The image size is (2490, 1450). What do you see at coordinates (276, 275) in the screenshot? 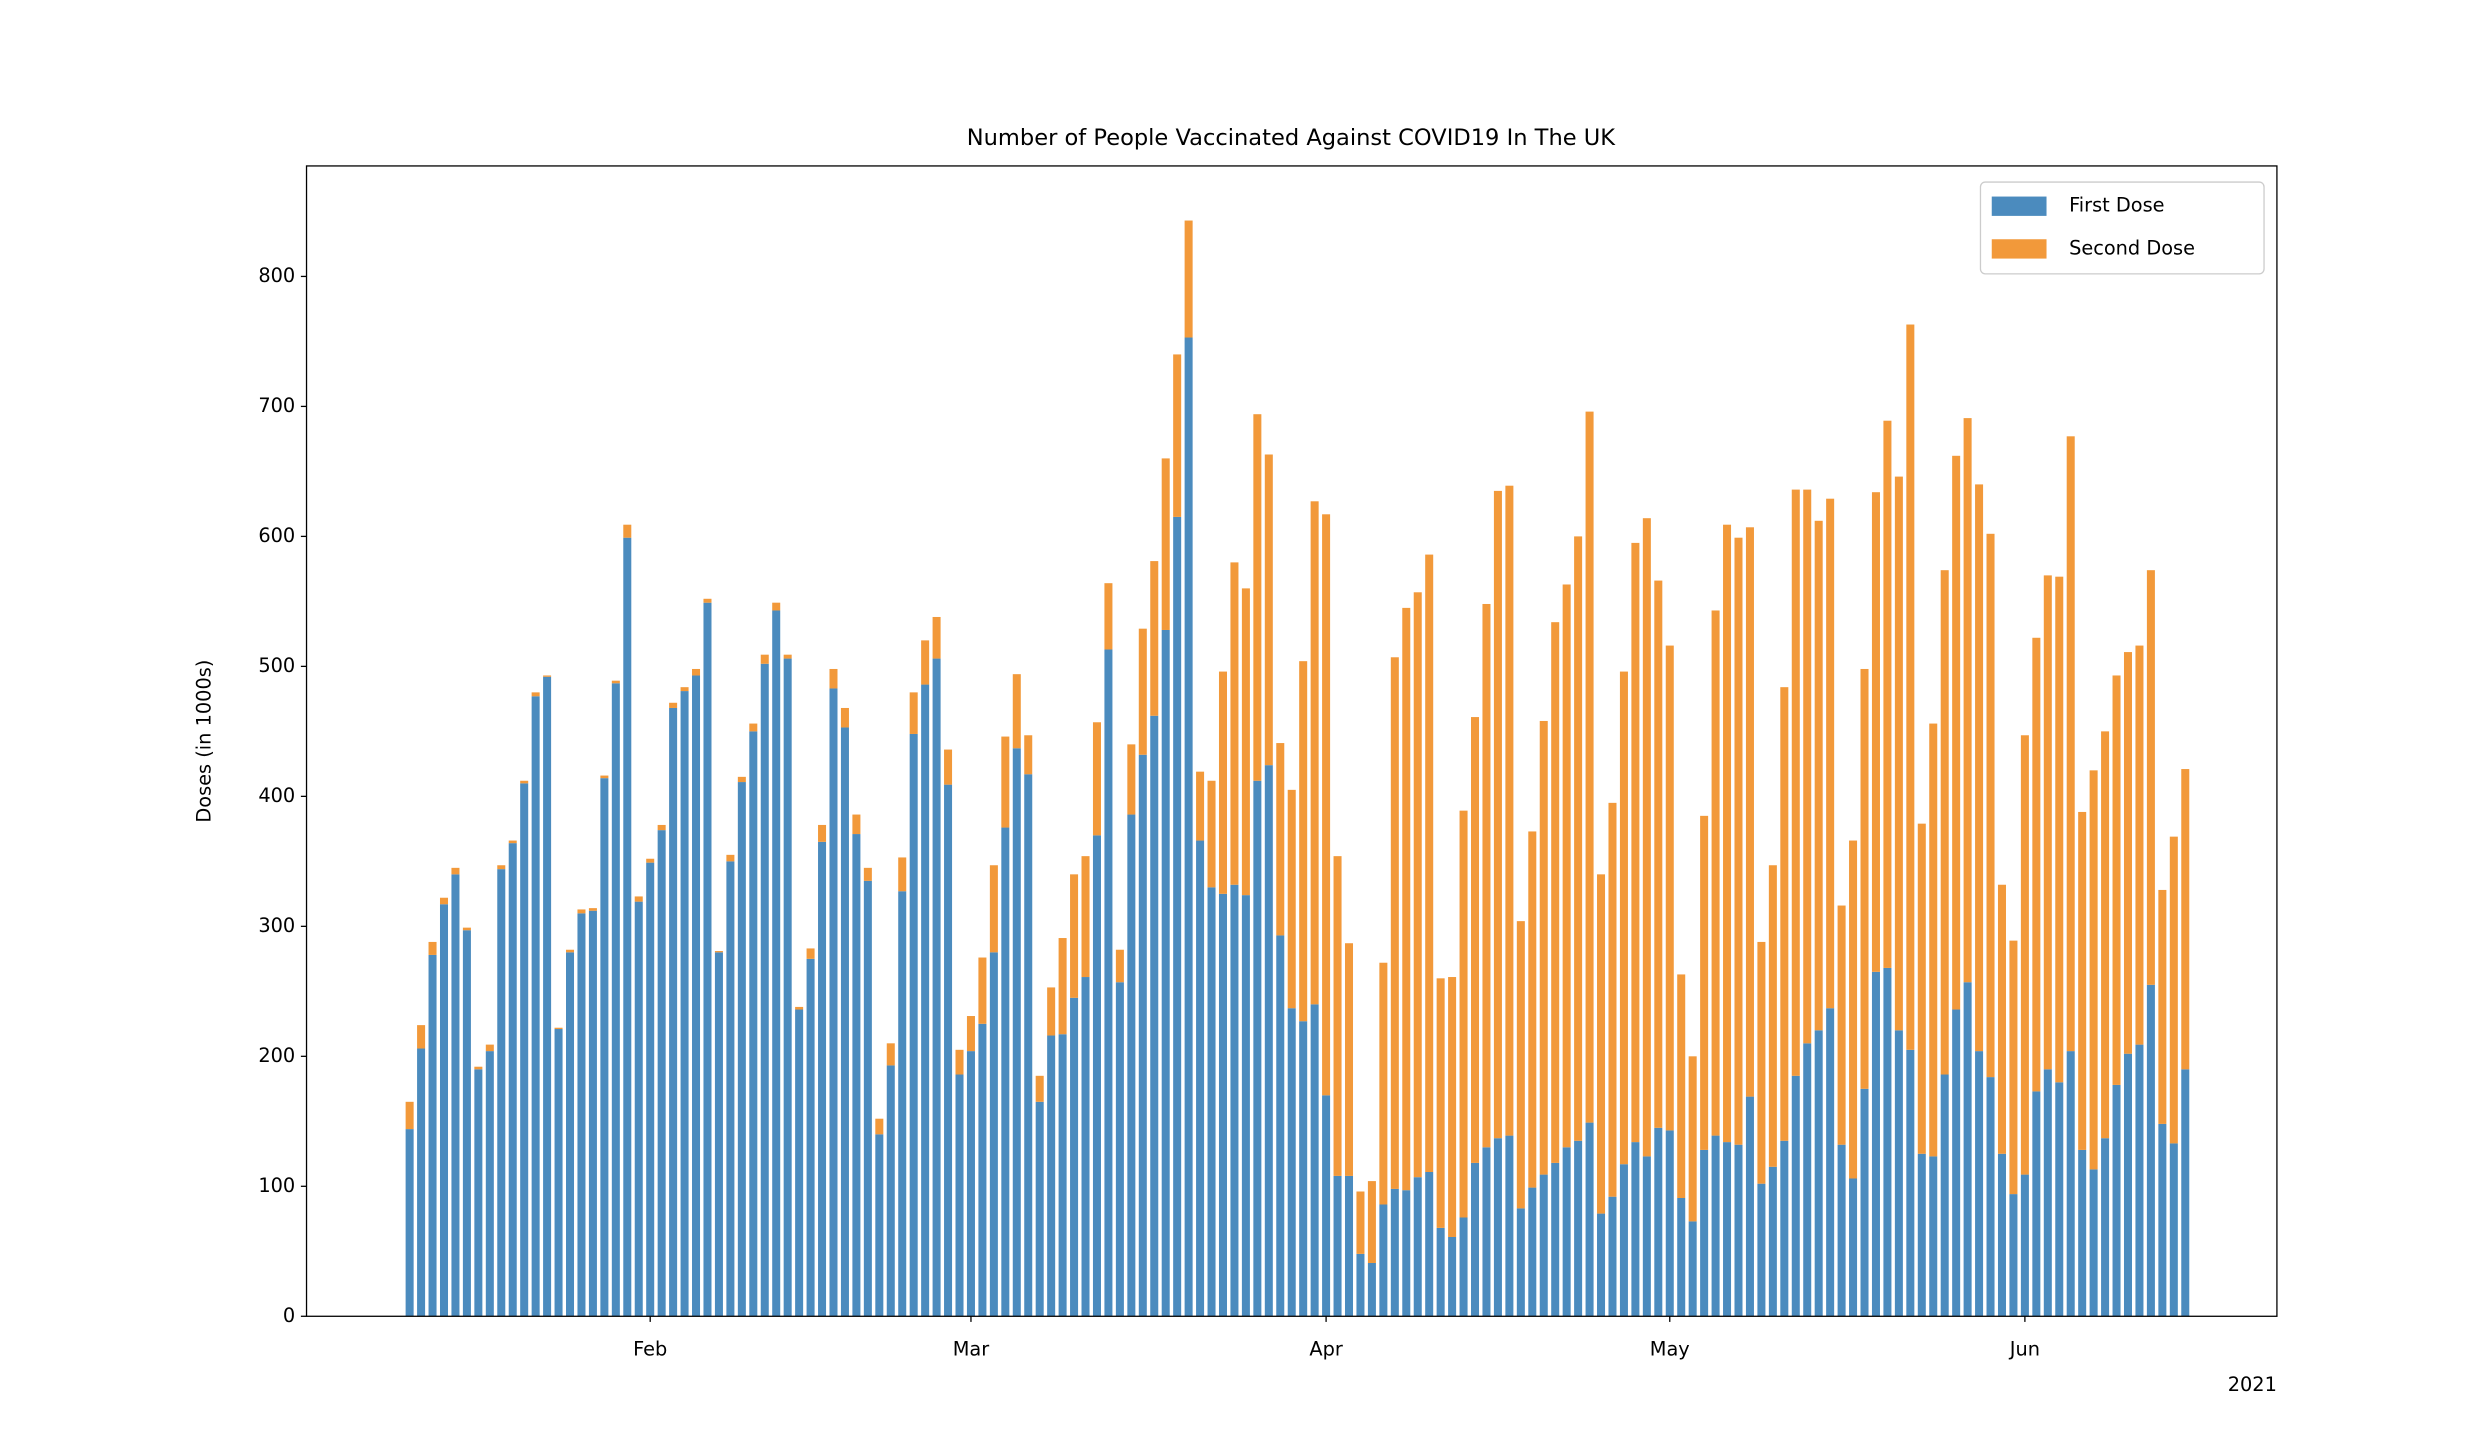
I see `y-tick-label: 800` at bounding box center [276, 275].